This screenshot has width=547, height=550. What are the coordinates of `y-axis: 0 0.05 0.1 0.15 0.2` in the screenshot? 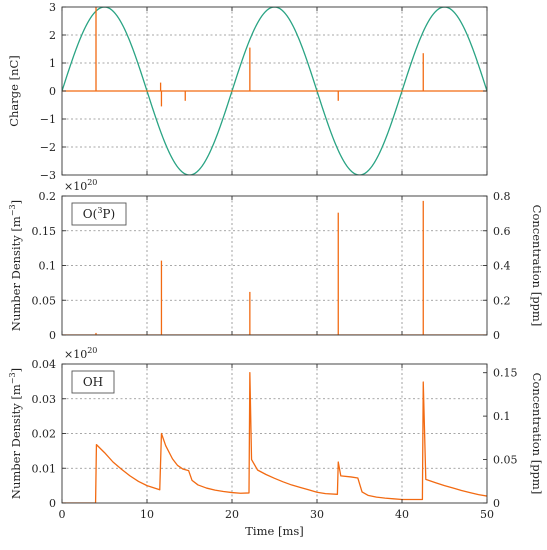 It's located at (49, 266).